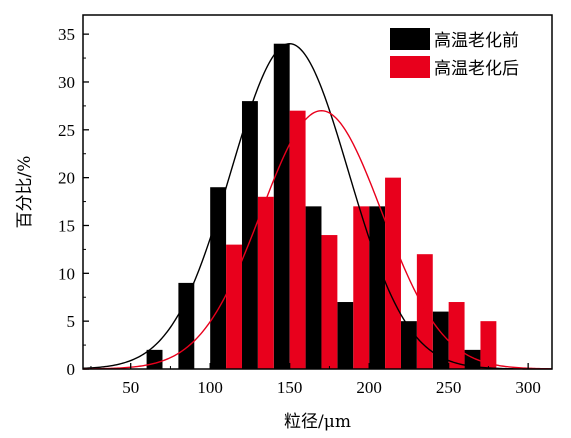 Image resolution: width=571 pixels, height=438 pixels. What do you see at coordinates (369, 387) in the screenshot?
I see `x-tick-label: 200` at bounding box center [369, 387].